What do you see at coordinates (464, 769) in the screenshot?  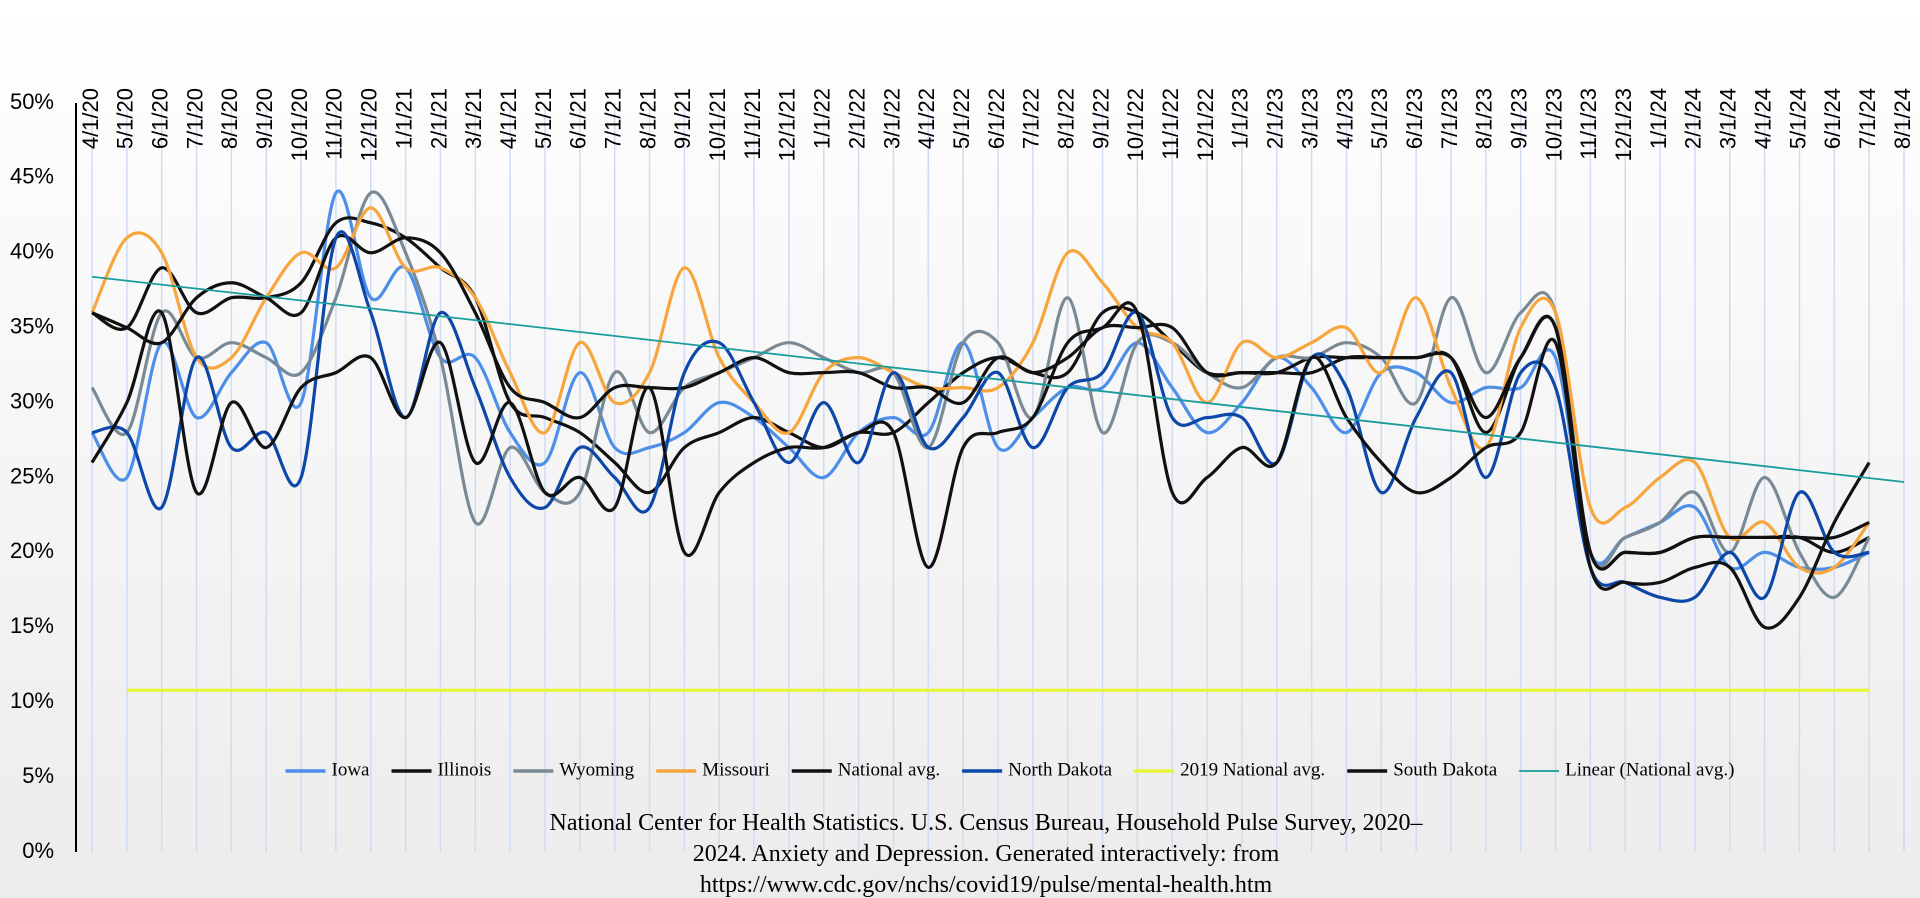 I see `legend-label: Illinois` at bounding box center [464, 769].